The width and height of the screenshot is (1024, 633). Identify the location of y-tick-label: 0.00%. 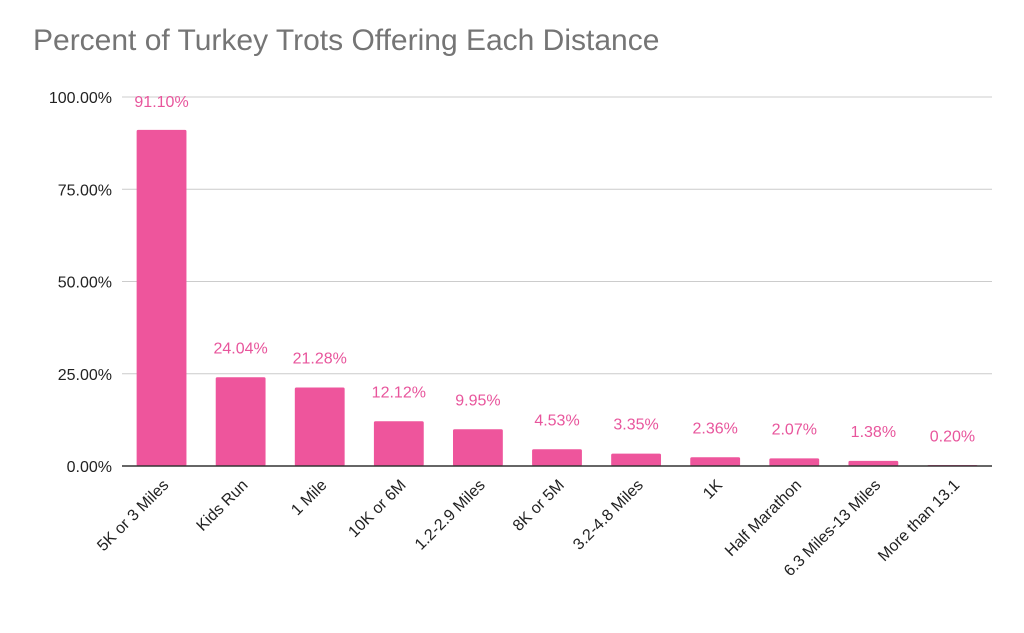
(89, 467).